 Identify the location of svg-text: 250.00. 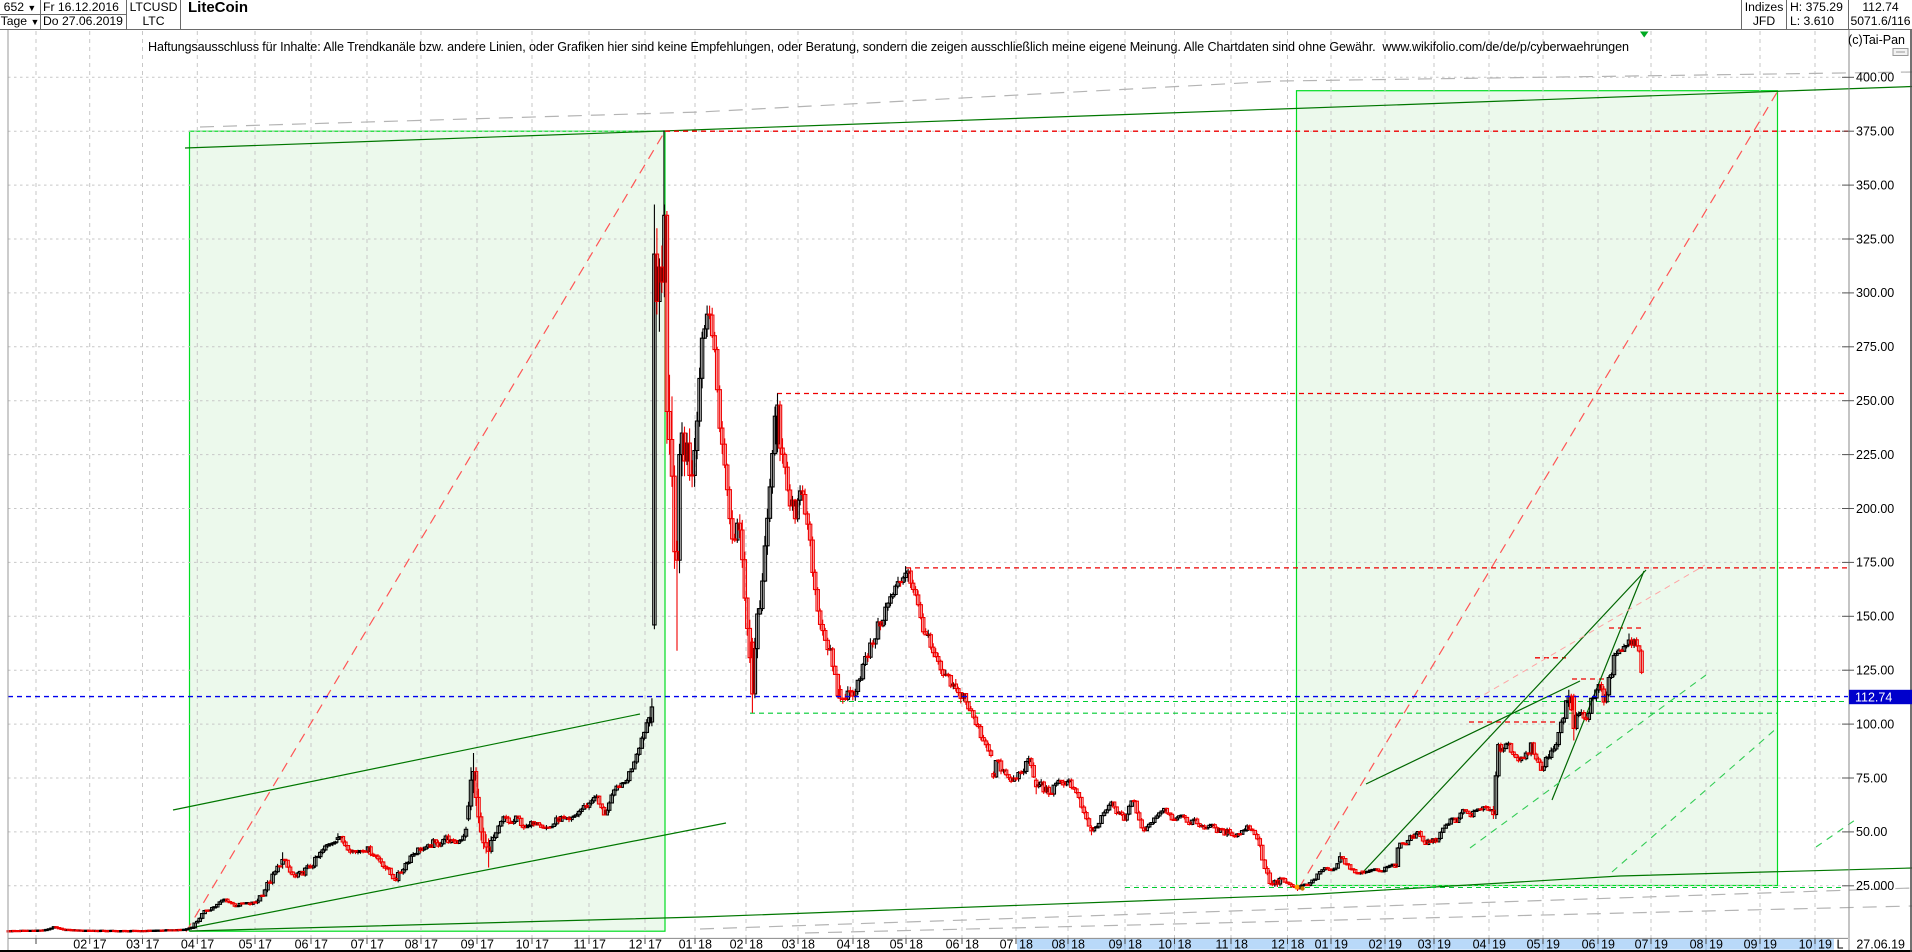
(1875, 401).